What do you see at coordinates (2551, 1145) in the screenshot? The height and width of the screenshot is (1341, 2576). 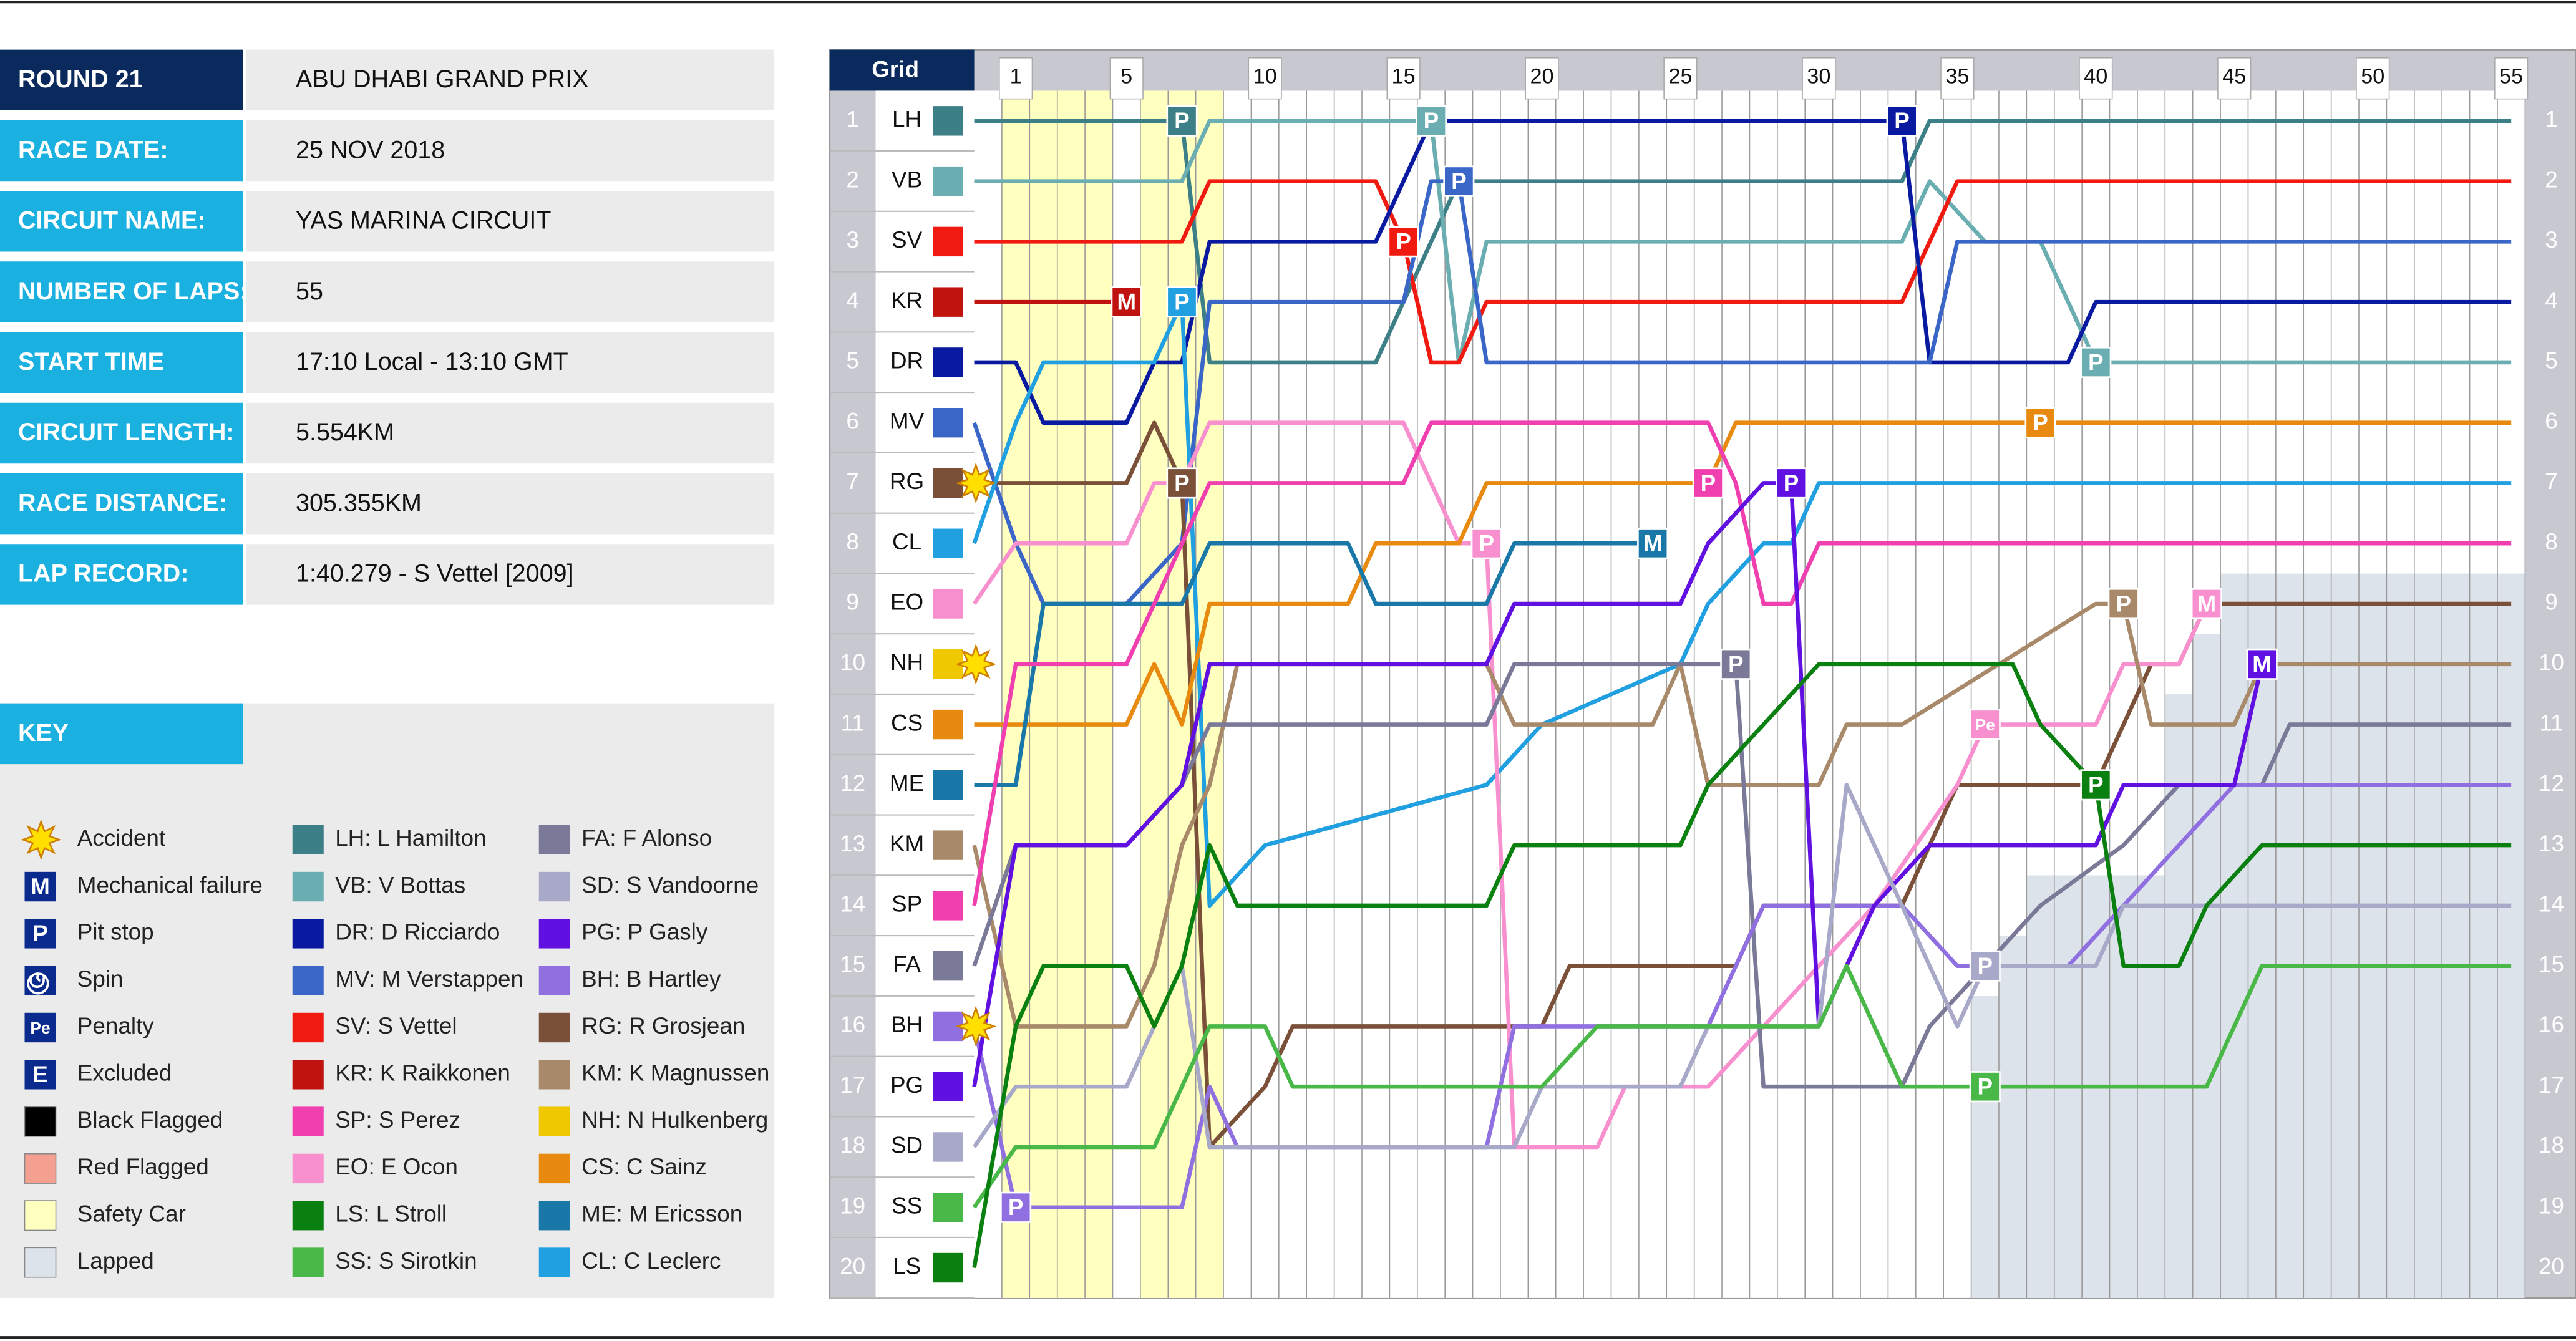 I see `y-tick-label-right: 18` at bounding box center [2551, 1145].